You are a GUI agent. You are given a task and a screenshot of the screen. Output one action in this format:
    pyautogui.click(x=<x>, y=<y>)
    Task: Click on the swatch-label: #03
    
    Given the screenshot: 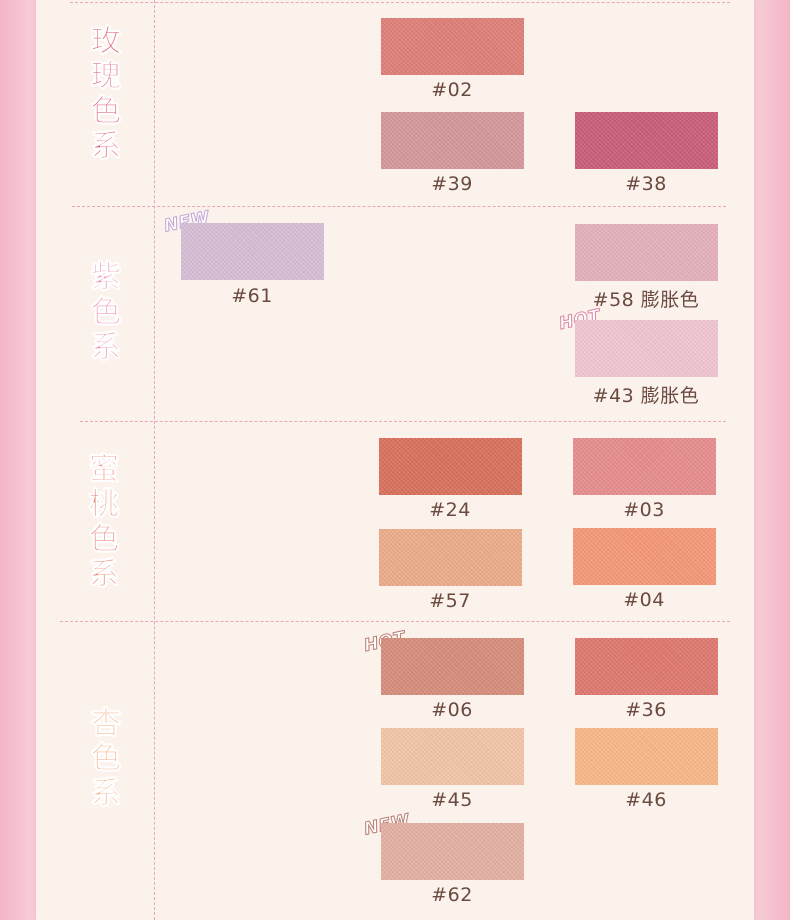 What is the action you would take?
    pyautogui.click(x=644, y=510)
    